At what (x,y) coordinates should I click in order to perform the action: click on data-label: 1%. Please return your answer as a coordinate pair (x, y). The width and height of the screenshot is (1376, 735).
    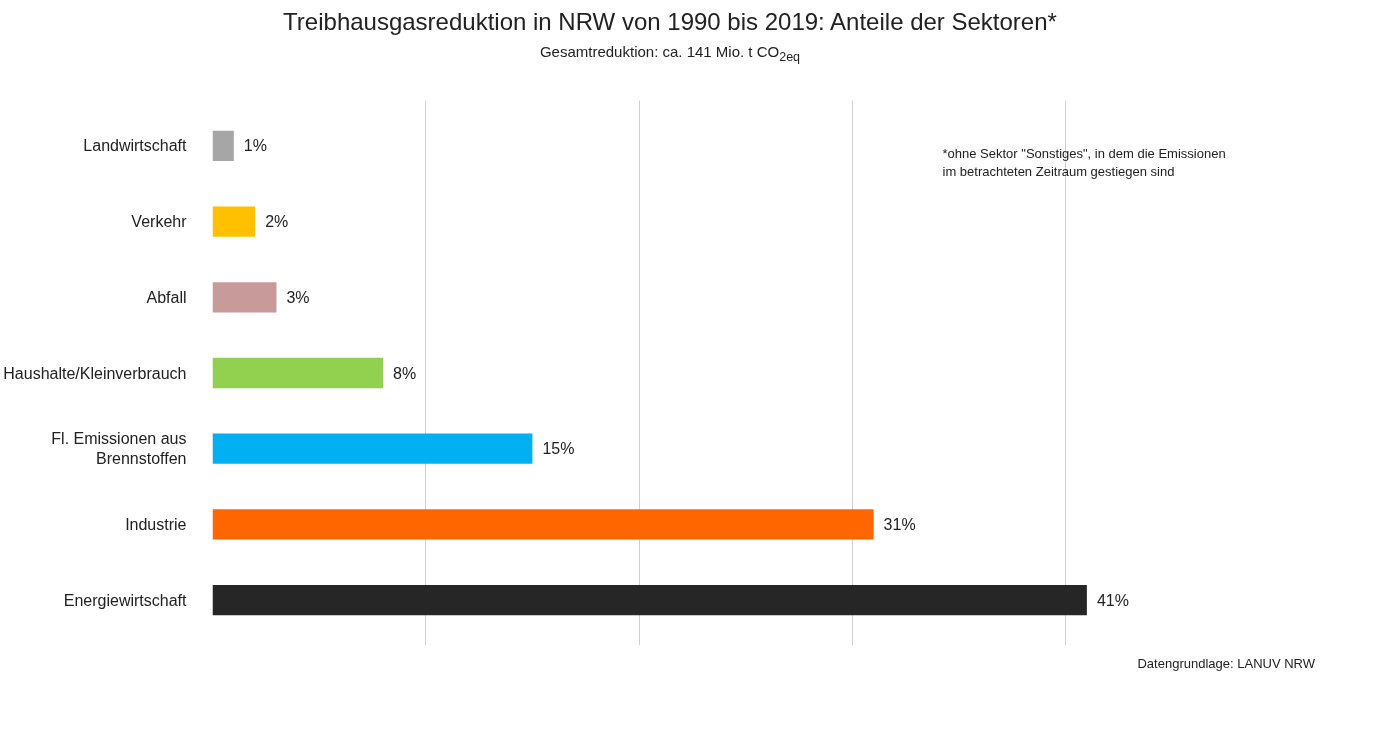
    Looking at the image, I should click on (255, 146).